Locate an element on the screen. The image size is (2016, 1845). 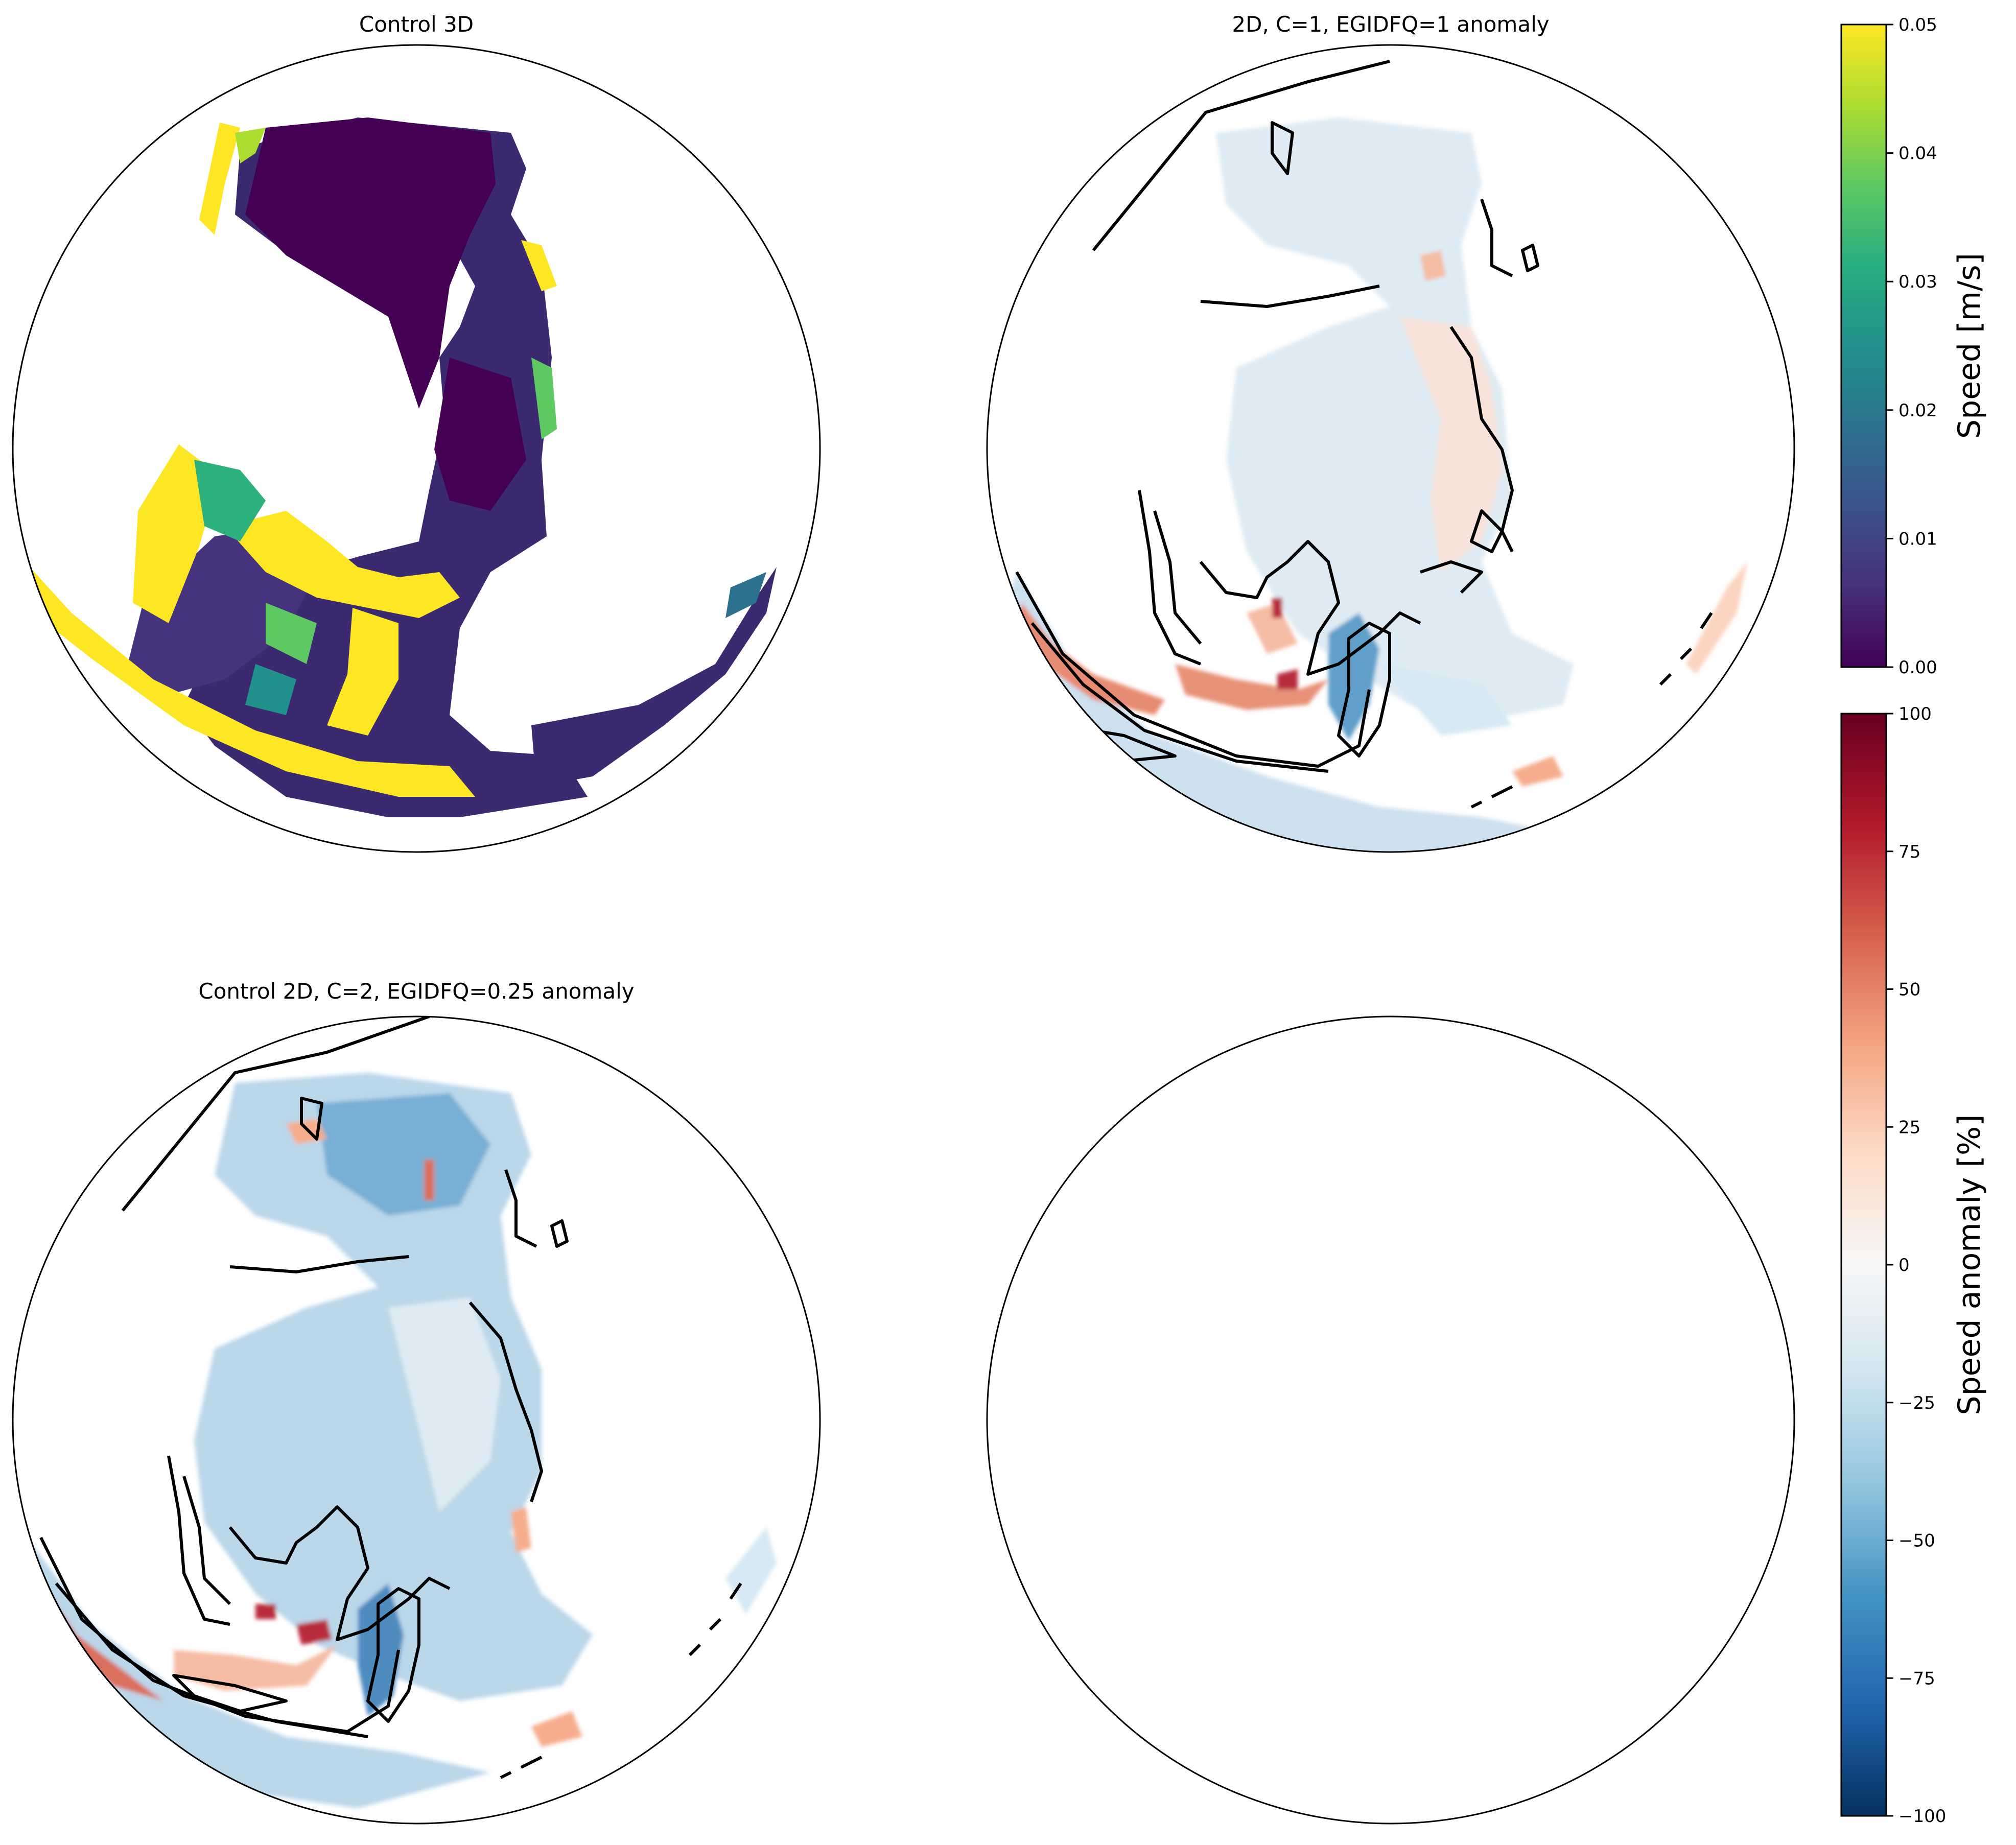
anomaly-field-strong-neg is located at coordinates (403, 1154).